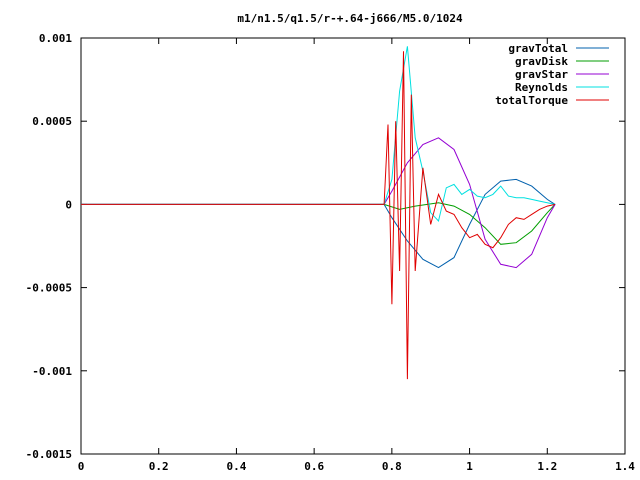 The height and width of the screenshot is (480, 640). Describe the element at coordinates (49, 454) in the screenshot. I see `y-tick-label: -0.0015` at that location.